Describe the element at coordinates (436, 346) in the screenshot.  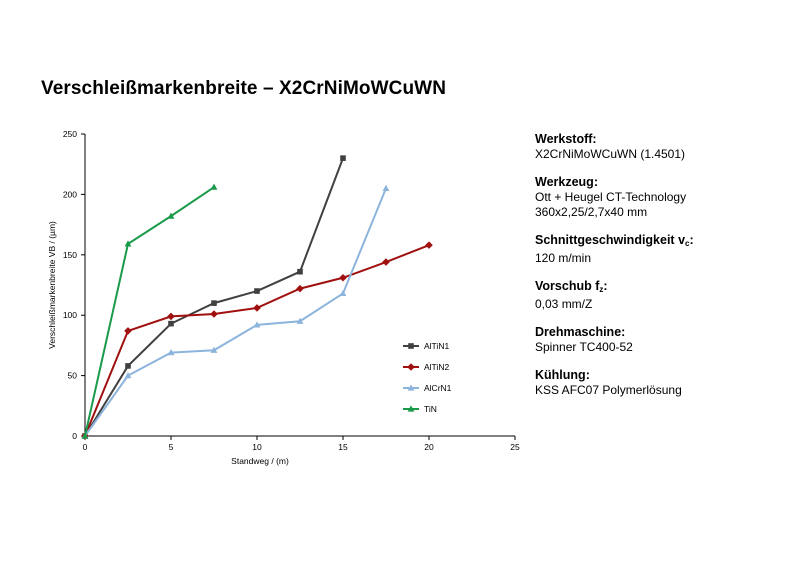
I see `legend-label: AlTiN1` at that location.